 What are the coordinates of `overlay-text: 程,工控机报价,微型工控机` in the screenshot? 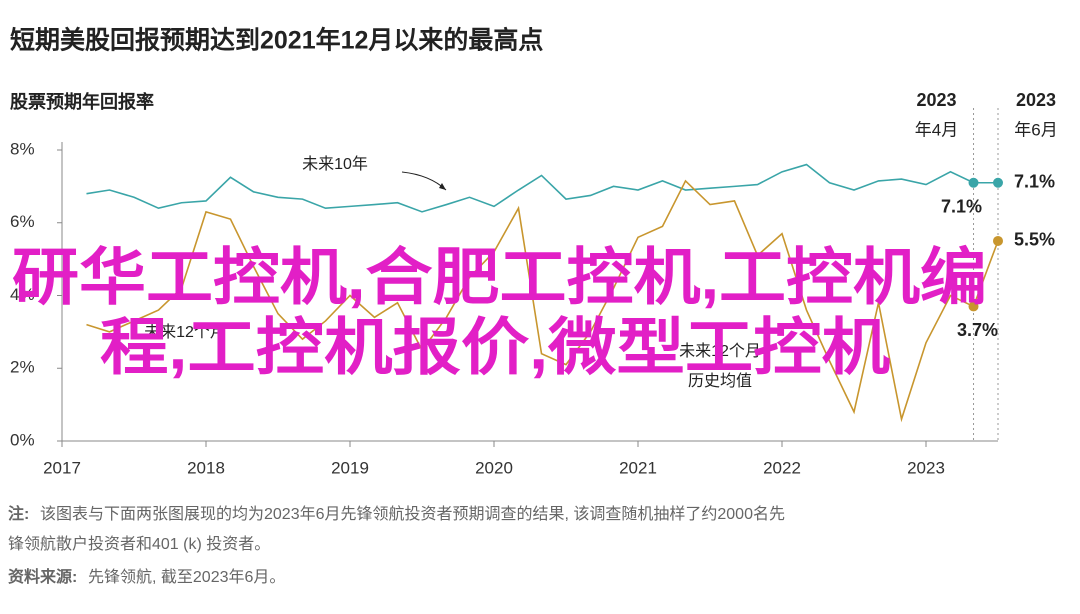 It's located at (495, 347).